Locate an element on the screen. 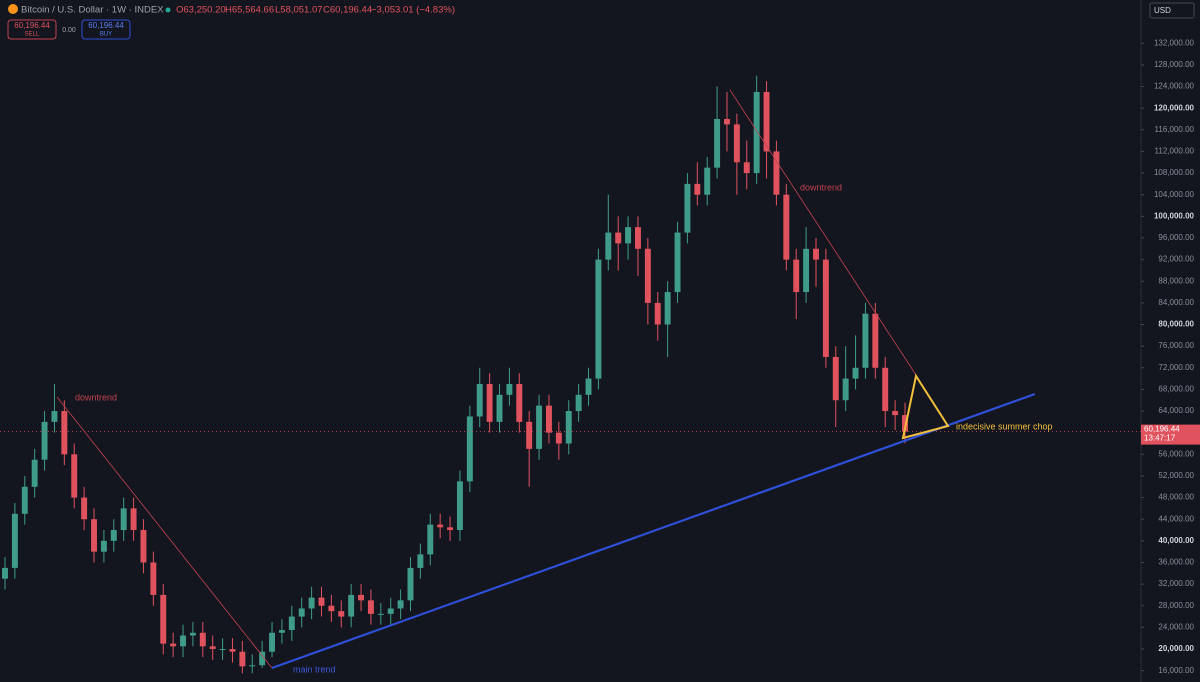 The image size is (1200, 682). y-tick-label: 32,000.00 is located at coordinates (1176, 583).